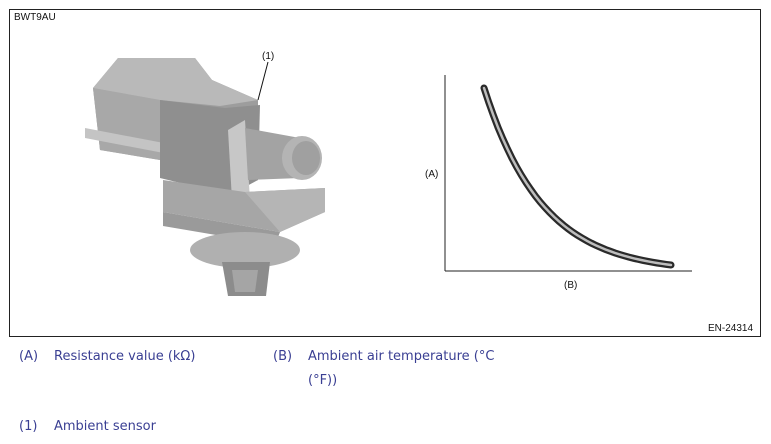 This screenshot has width=771, height=444. What do you see at coordinates (263, 81) in the screenshot?
I see `callout-leader-line` at bounding box center [263, 81].